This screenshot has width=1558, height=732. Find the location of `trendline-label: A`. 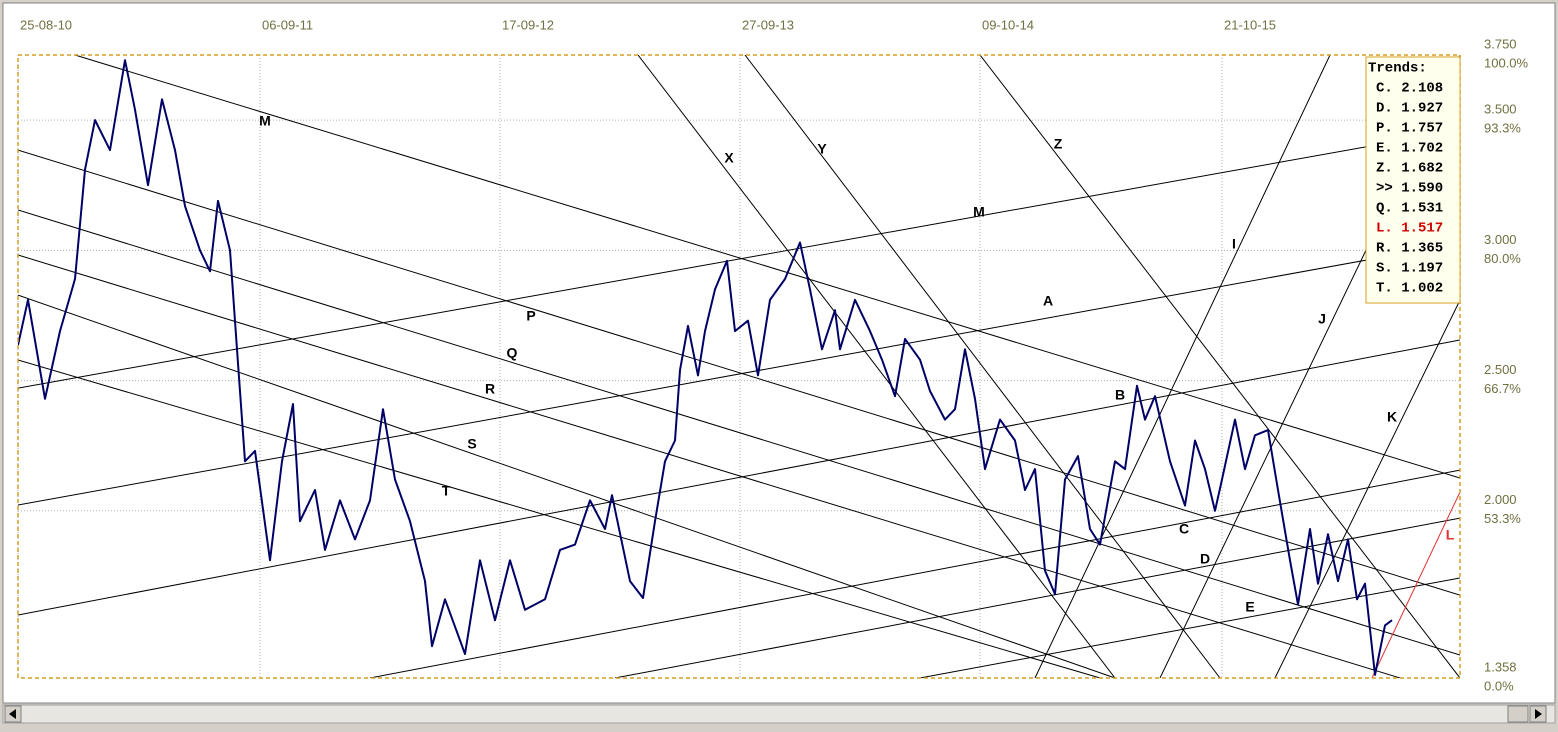

trendline-label: A is located at coordinates (1048, 301).